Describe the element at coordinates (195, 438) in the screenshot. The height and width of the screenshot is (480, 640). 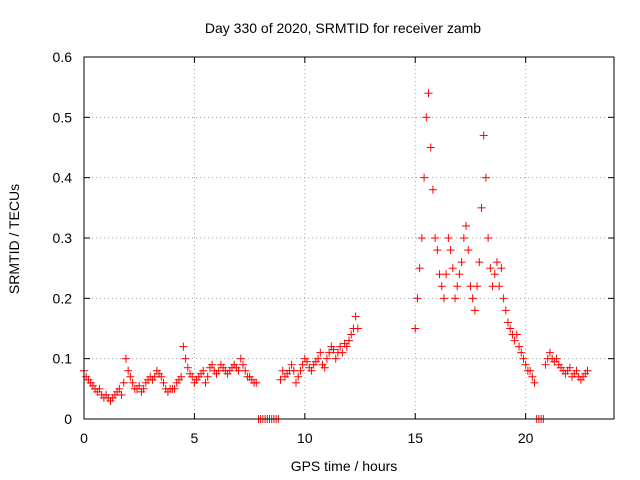
I see `x-tick-label: 5` at that location.